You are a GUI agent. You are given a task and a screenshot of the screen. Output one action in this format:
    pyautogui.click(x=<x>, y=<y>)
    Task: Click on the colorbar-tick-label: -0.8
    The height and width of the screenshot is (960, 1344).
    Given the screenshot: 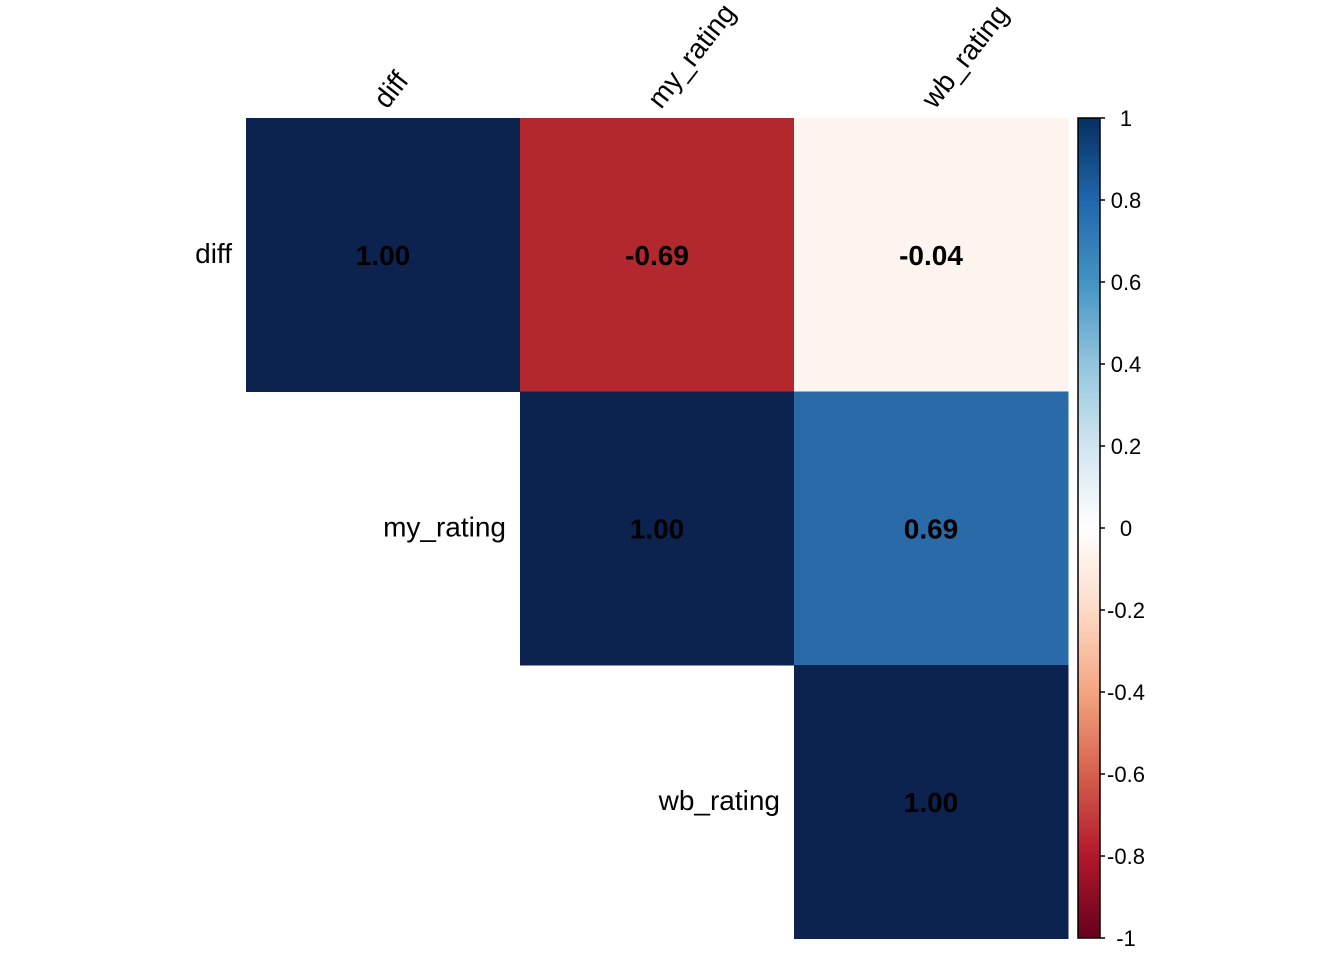 What is the action you would take?
    pyautogui.click(x=1126, y=856)
    